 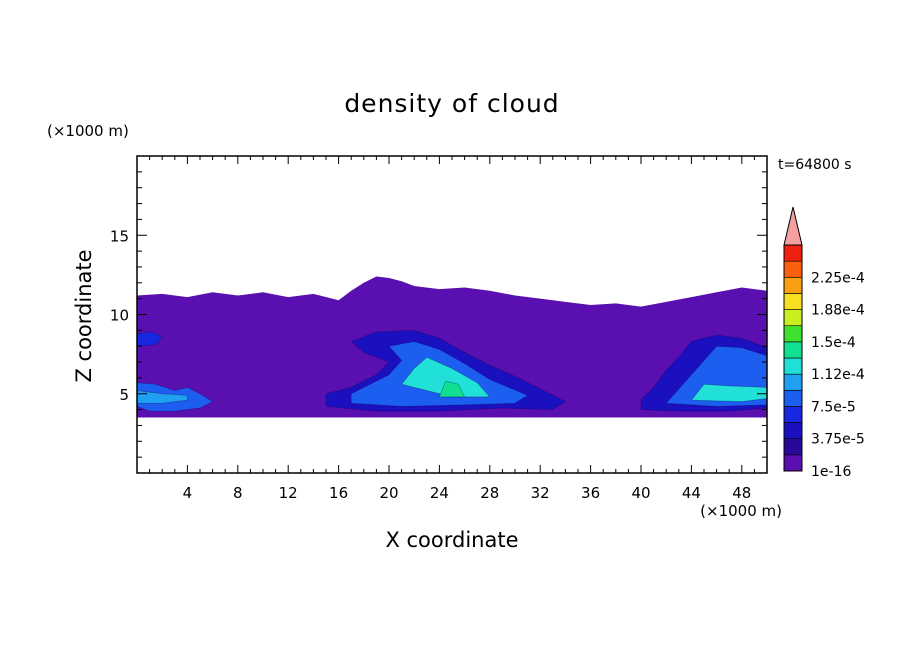 I want to click on colorbar-frame, so click(x=793, y=358).